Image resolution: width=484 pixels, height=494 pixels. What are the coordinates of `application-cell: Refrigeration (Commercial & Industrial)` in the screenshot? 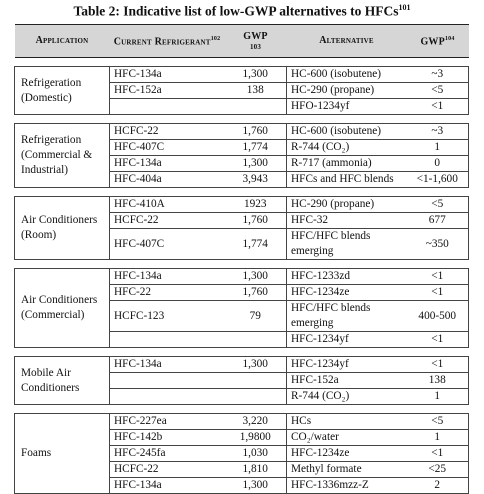 It's located at (62, 155).